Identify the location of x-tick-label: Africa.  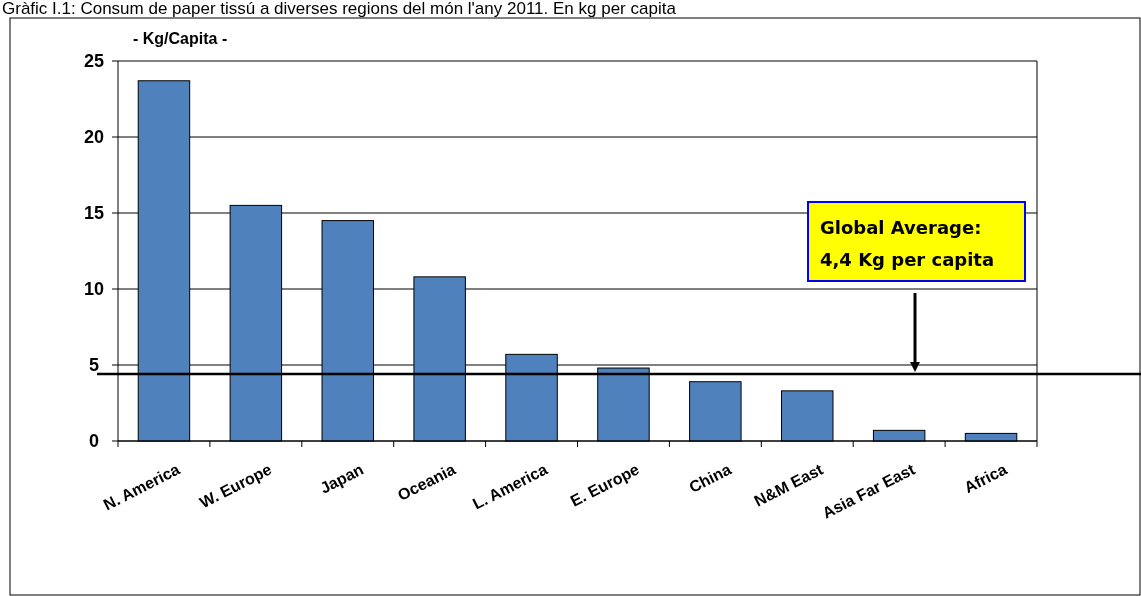
(985, 478).